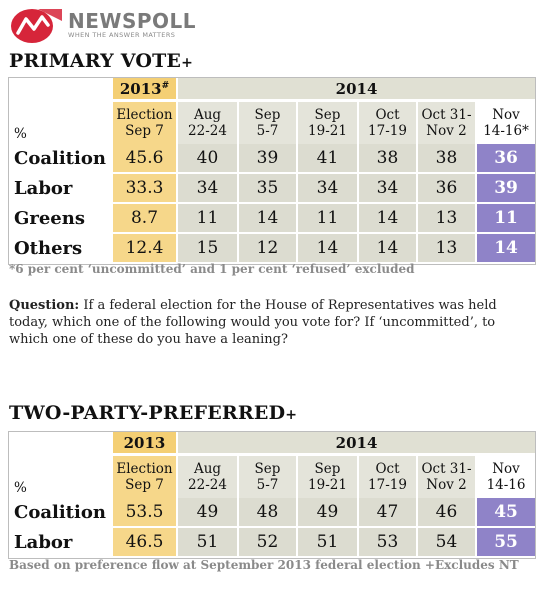 The image size is (540, 597). I want to click on table-cell: 8.7, so click(144, 219).